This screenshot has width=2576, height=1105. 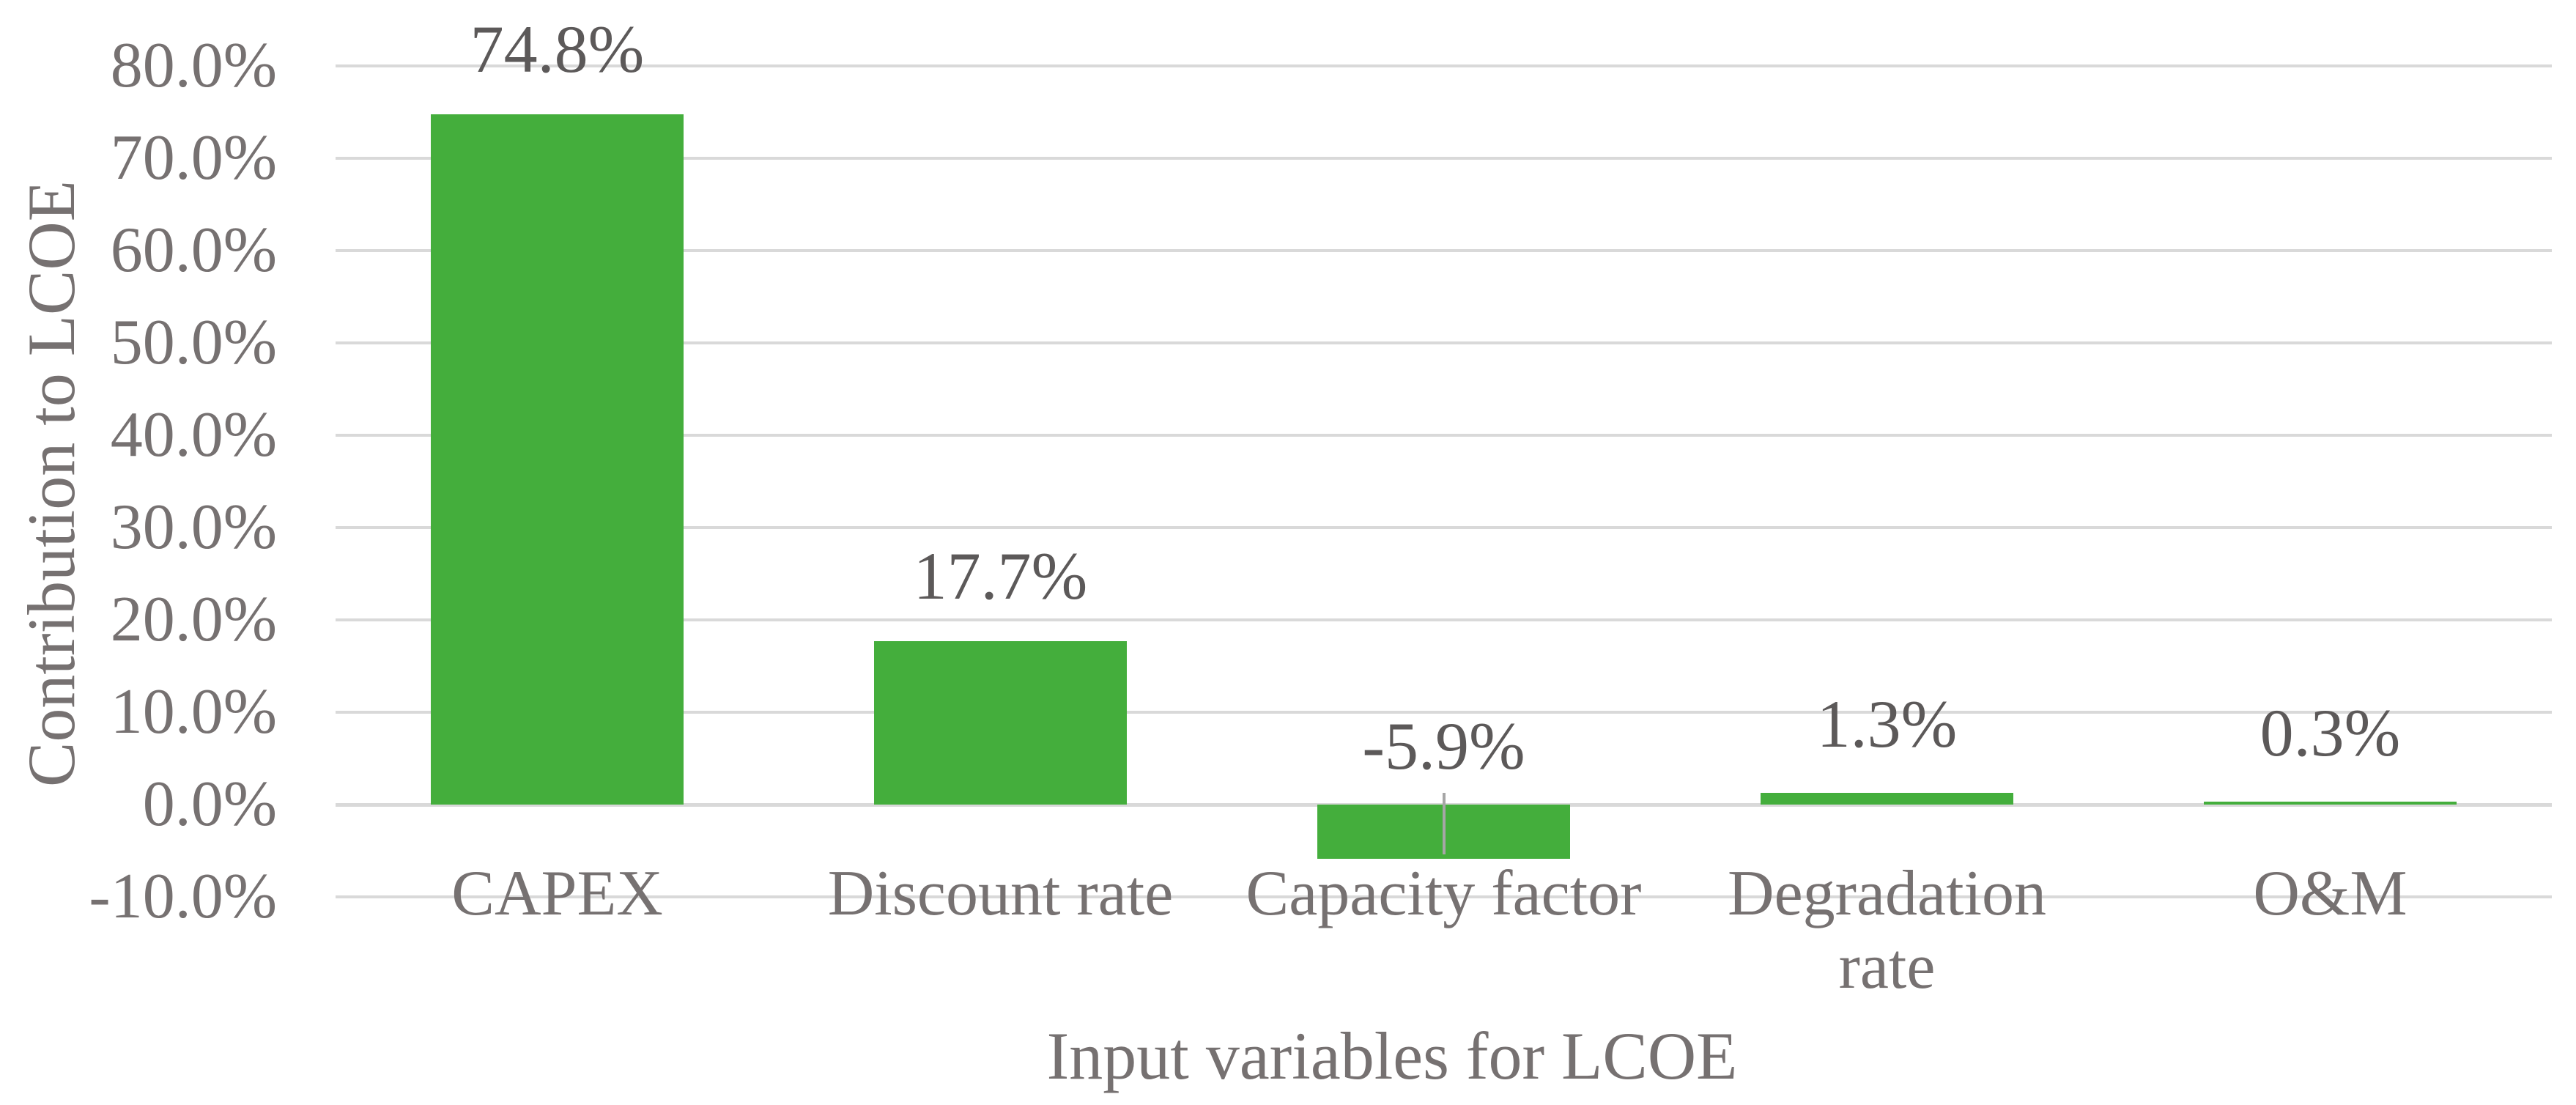 What do you see at coordinates (2330, 893) in the screenshot?
I see `category-label: O&M` at bounding box center [2330, 893].